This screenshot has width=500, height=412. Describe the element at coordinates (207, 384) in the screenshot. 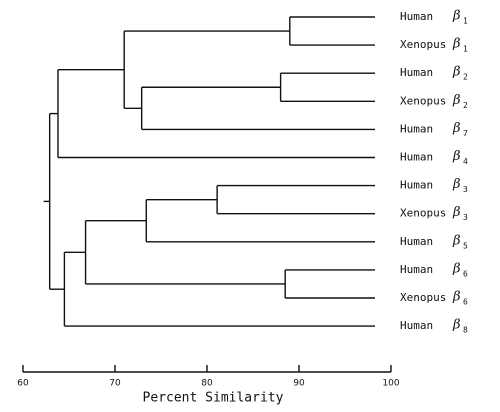

I see `x-tick-label: 80` at that location.